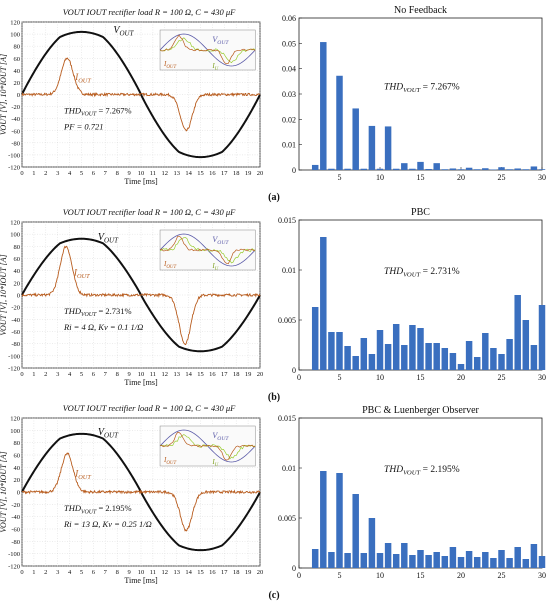  What do you see at coordinates (81, 274) in the screenshot?
I see `iout-label: IOUT` at bounding box center [81, 274].